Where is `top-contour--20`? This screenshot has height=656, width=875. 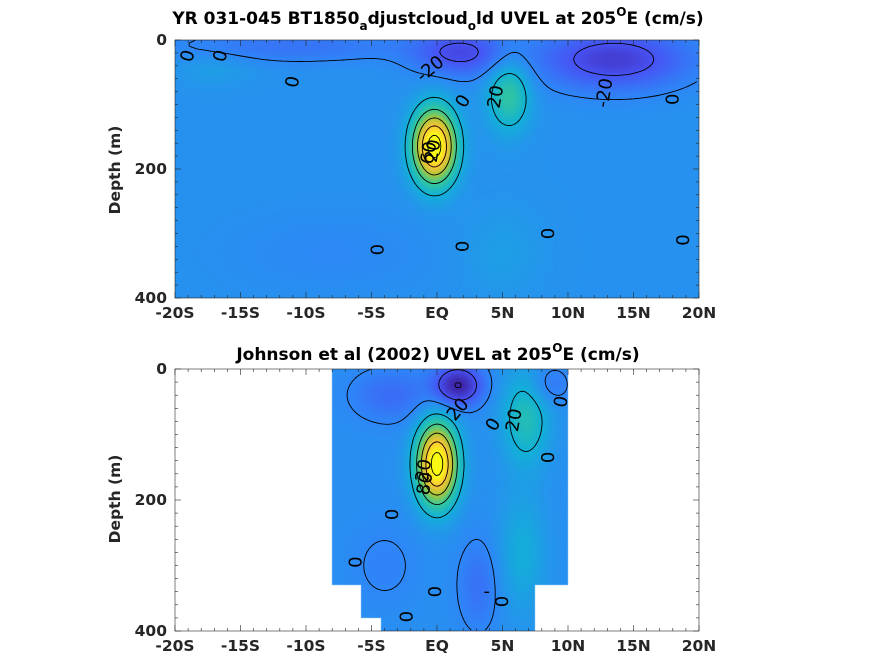 top-contour--20 is located at coordinates (547, 59).